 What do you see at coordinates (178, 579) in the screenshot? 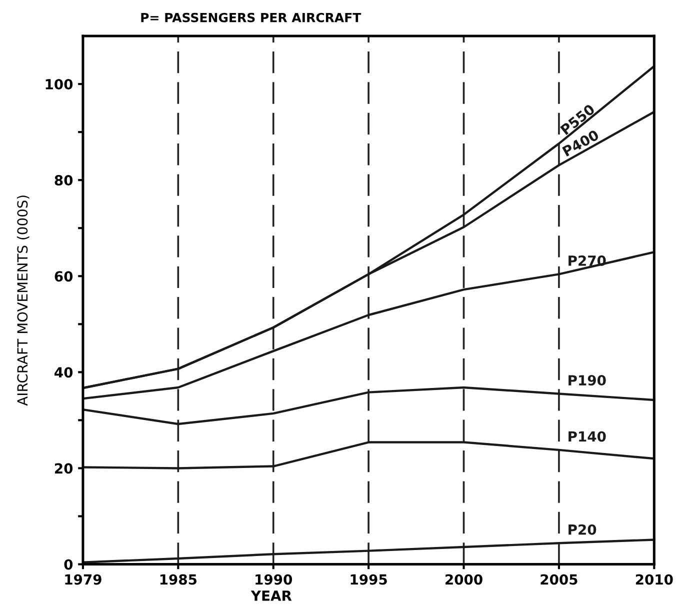
I see `x-tick-label: 1985` at bounding box center [178, 579].